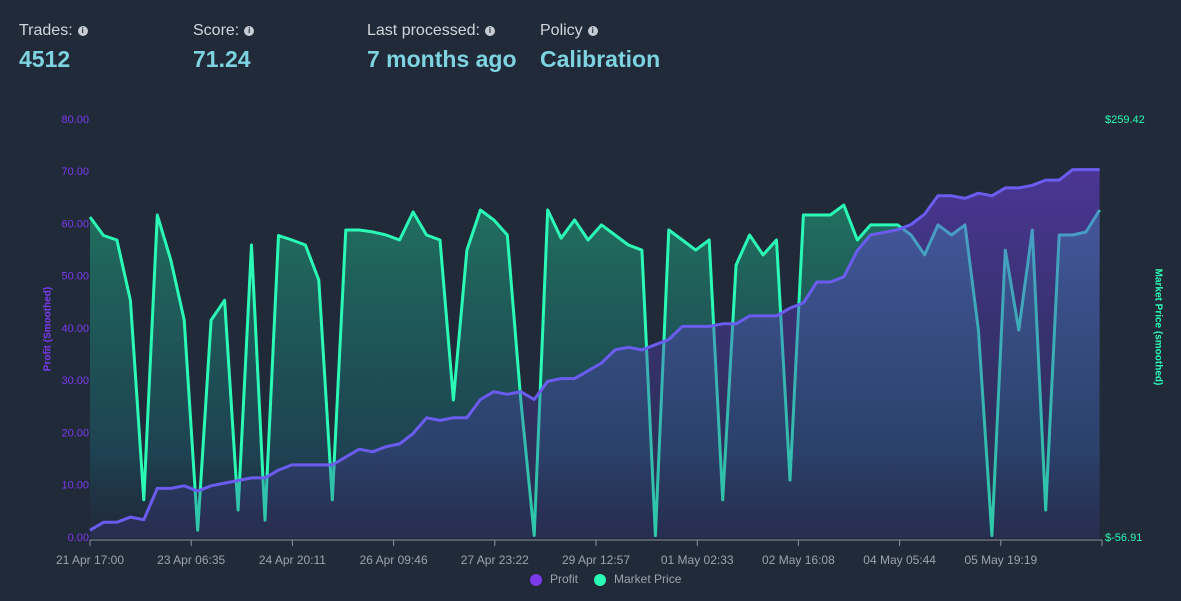 The height and width of the screenshot is (601, 1181). Describe the element at coordinates (46, 30) in the screenshot. I see `stat-label: Trades:` at that location.